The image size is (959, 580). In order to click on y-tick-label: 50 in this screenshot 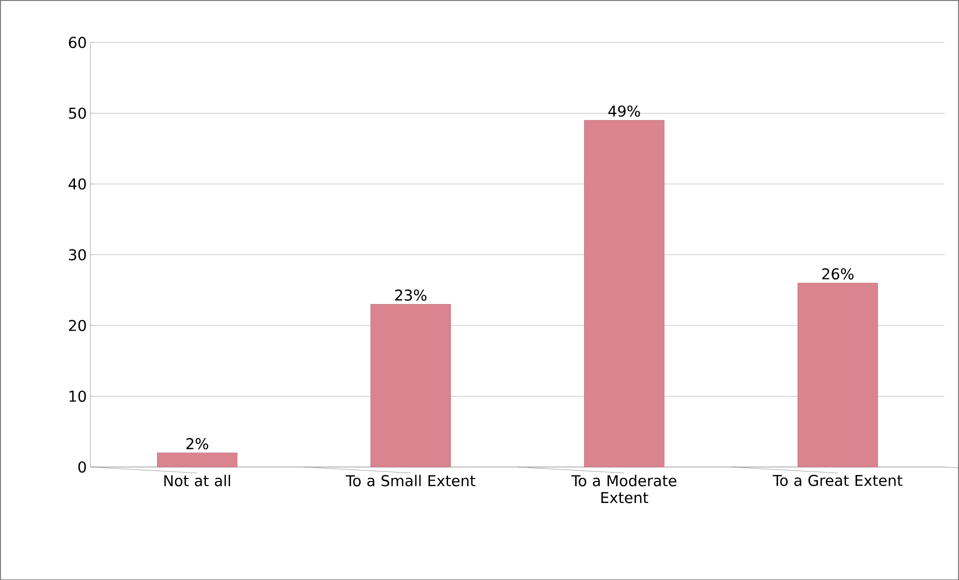, I will do `click(77, 113)`.